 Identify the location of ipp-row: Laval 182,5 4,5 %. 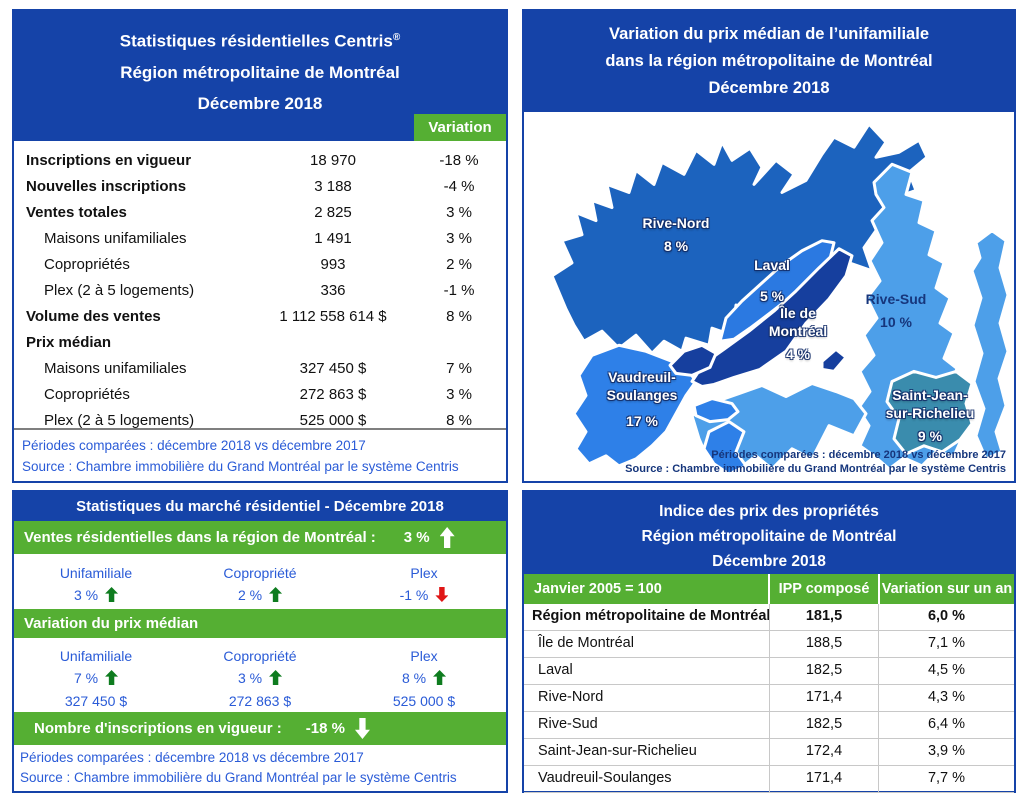
(769, 671).